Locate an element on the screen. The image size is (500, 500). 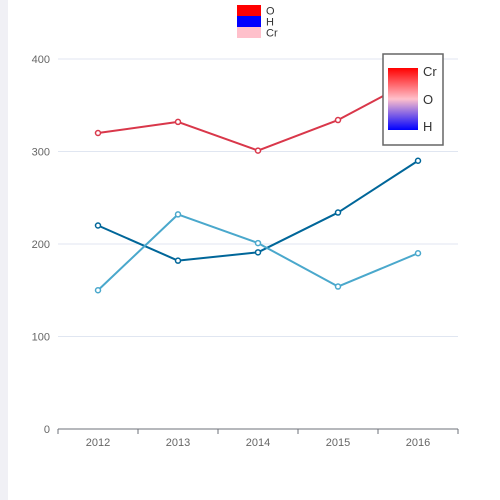
visual-map-label: Cr is located at coordinates (430, 71).